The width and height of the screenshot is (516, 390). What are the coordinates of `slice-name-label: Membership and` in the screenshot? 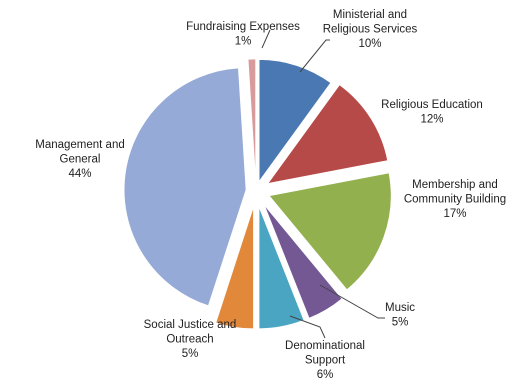 It's located at (455, 185).